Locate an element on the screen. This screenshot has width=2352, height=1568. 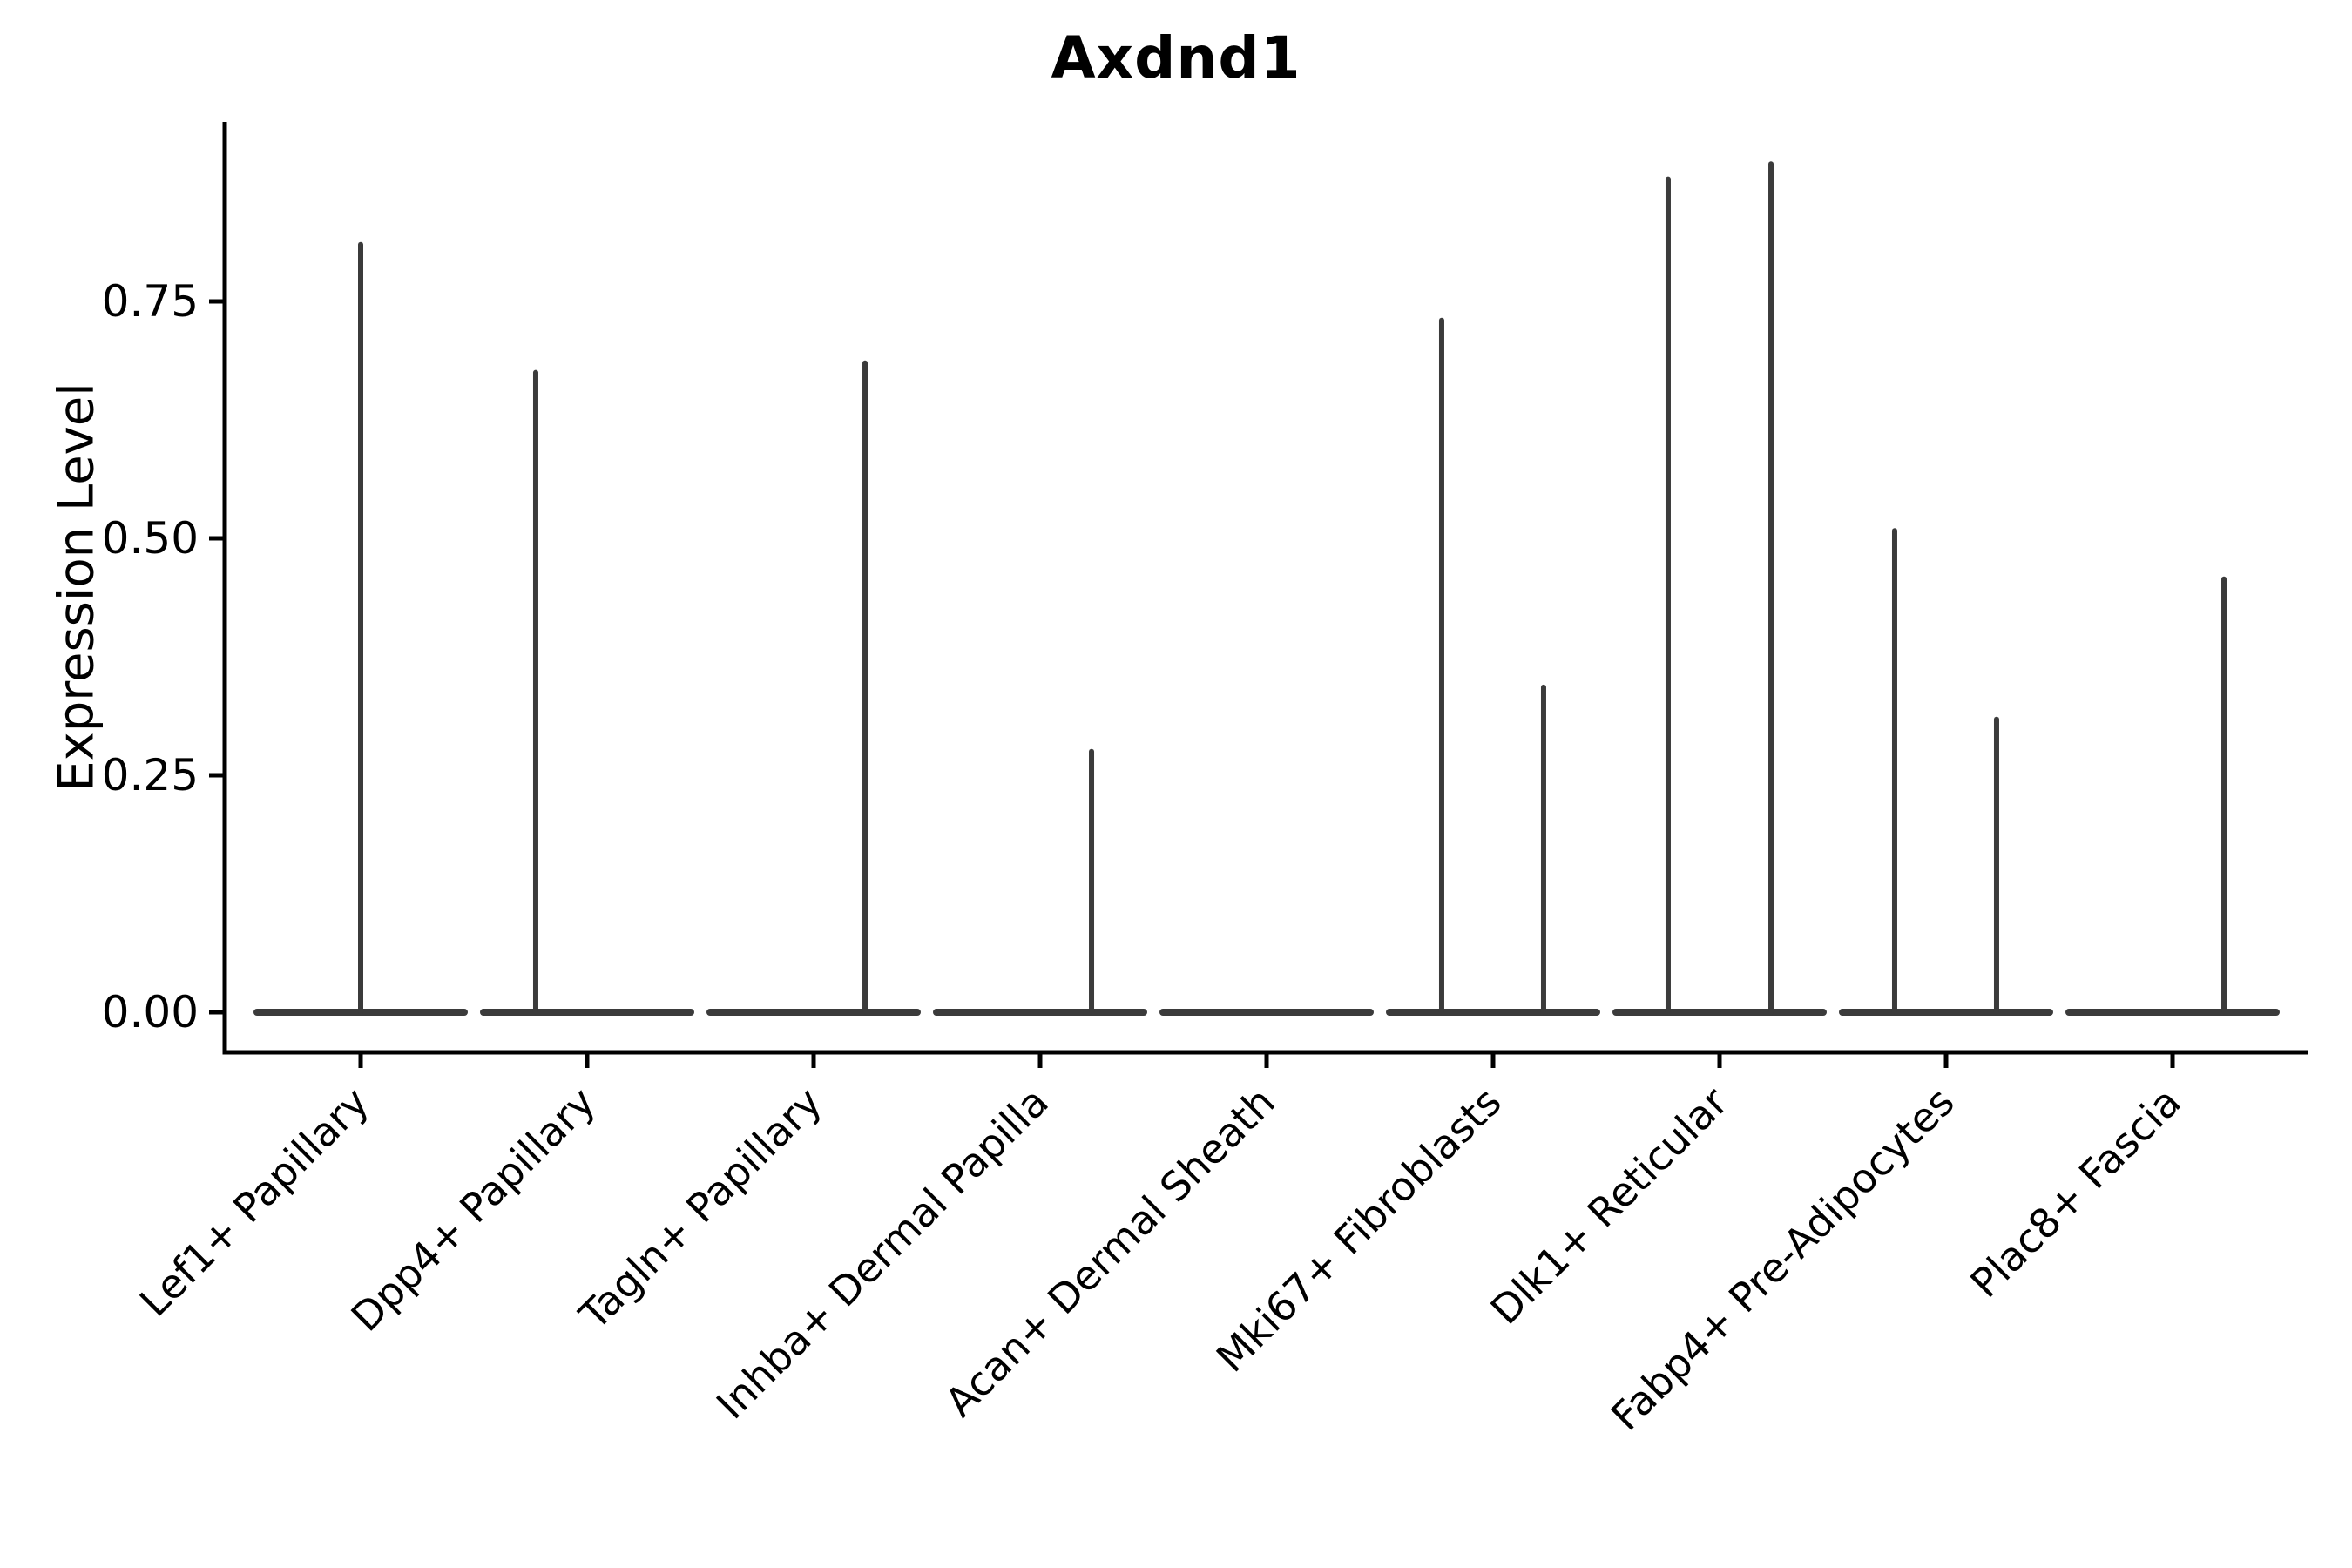
chart-title: Axdnd1 is located at coordinates (1176, 58).